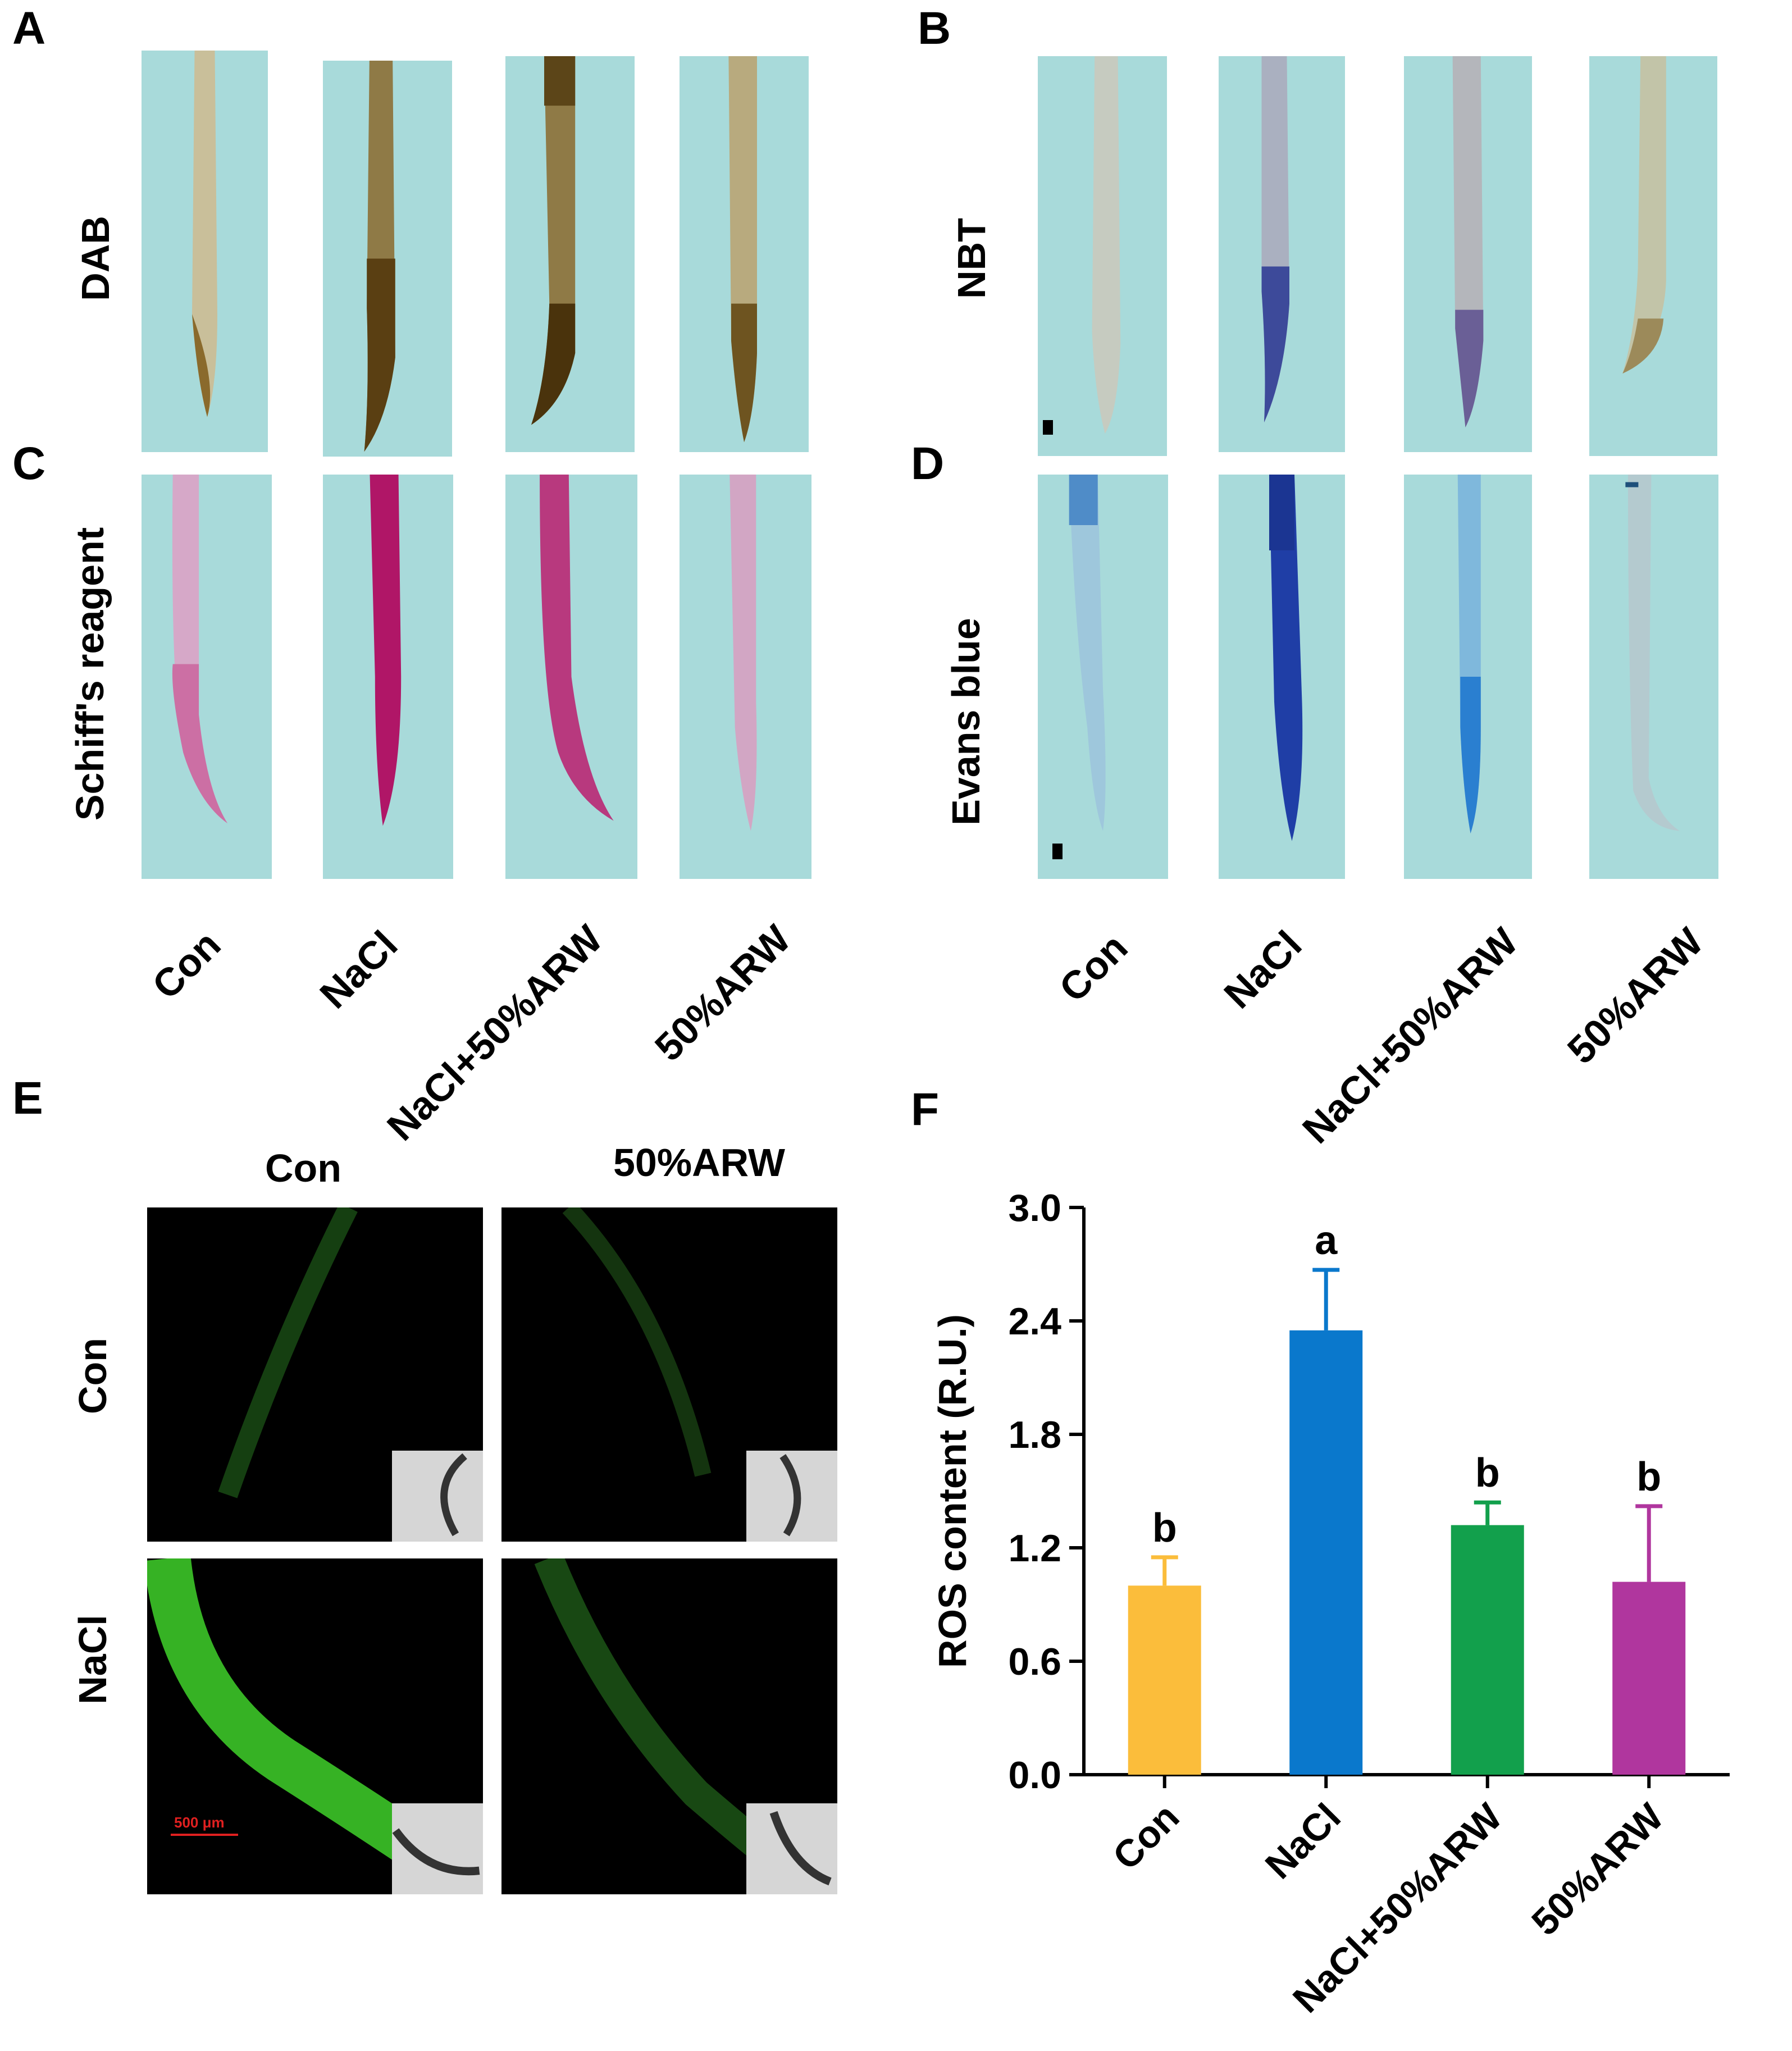  What do you see at coordinates (93, 1659) in the screenshot?
I see `e-row-label-nacl: NaCl` at bounding box center [93, 1659].